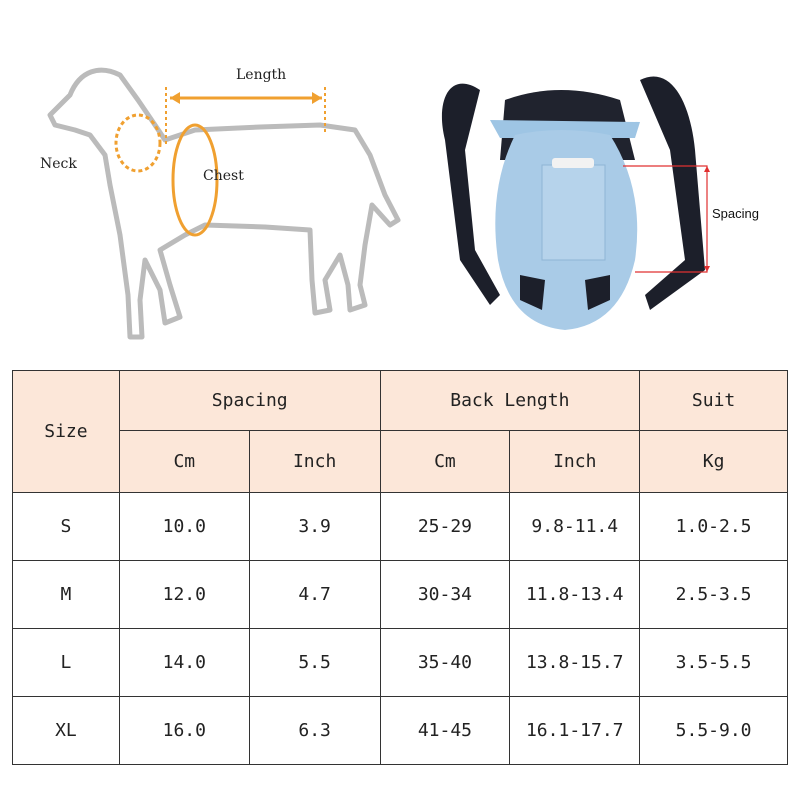 The image size is (800, 800). I want to click on cell-back-inch: 13.8-15.7, so click(575, 662).